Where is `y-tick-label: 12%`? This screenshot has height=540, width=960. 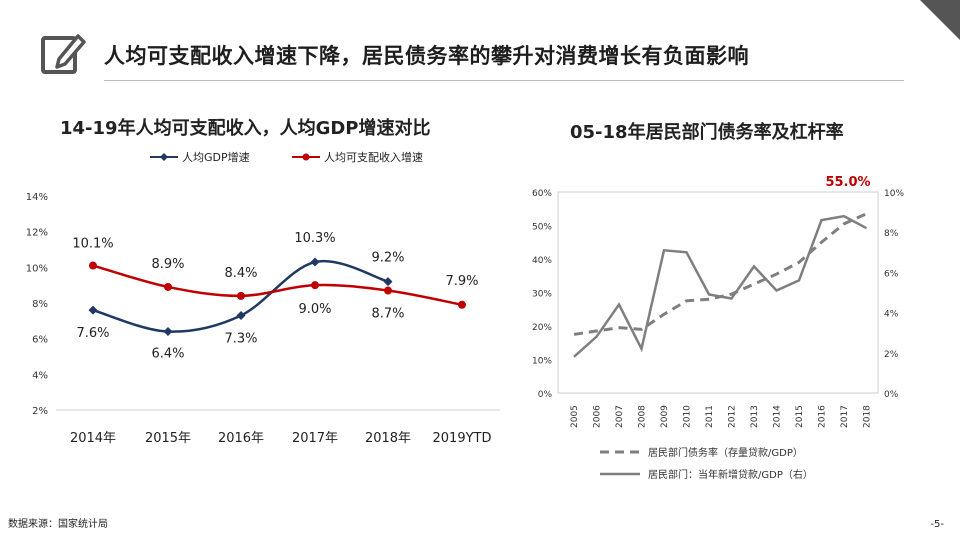 y-tick-label: 12% is located at coordinates (37, 233).